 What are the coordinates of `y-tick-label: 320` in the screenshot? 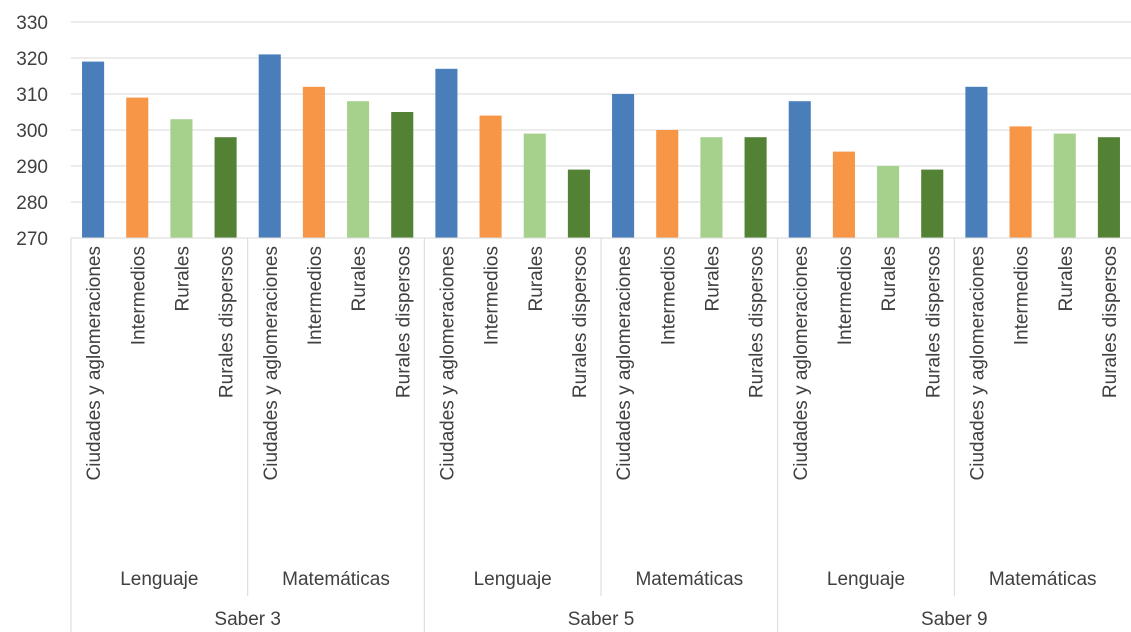 It's located at (32, 59).